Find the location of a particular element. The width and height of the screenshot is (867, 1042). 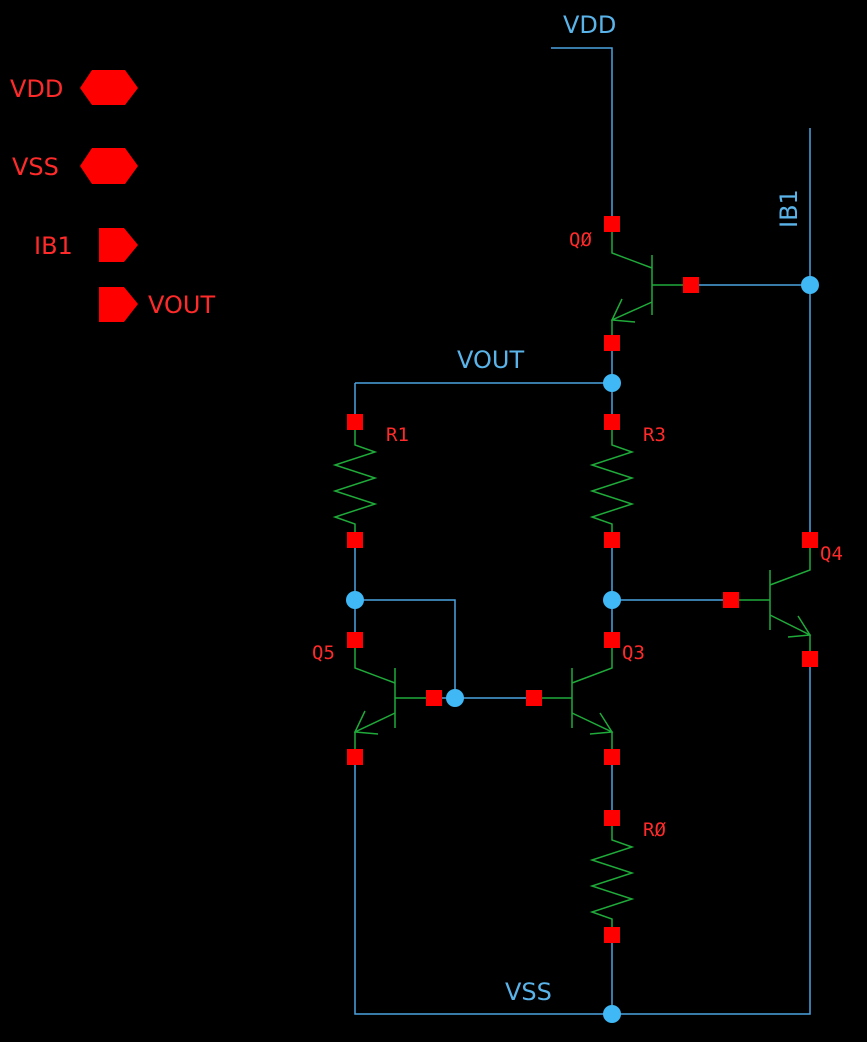

pin-q0-collector is located at coordinates (612, 224).